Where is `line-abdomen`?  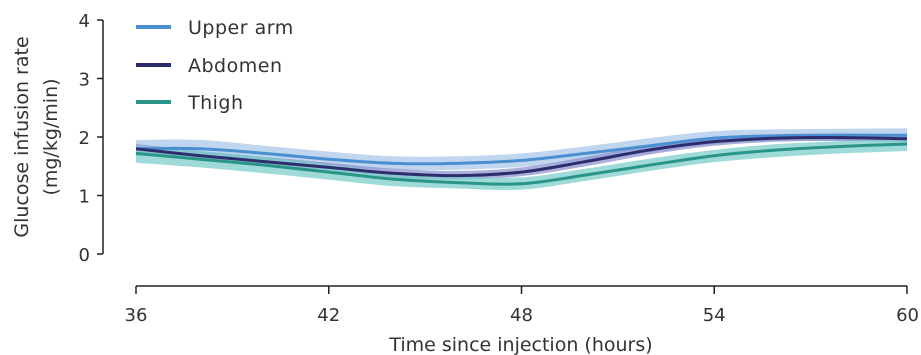 line-abdomen is located at coordinates (521, 157).